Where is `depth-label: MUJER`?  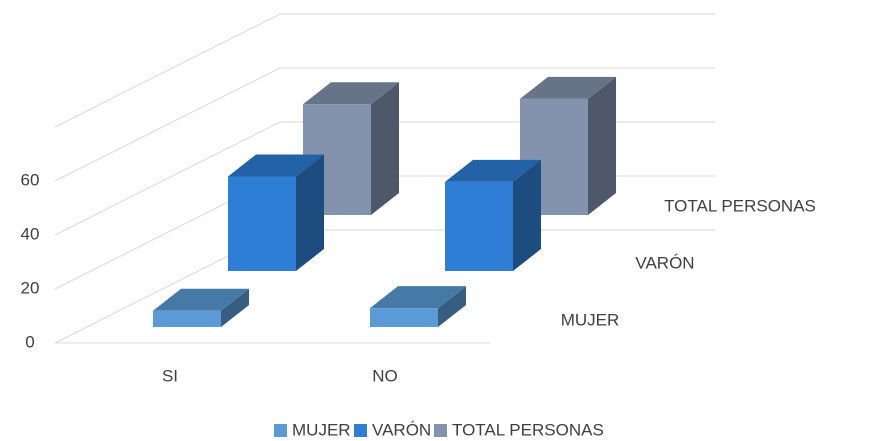 depth-label: MUJER is located at coordinates (590, 319).